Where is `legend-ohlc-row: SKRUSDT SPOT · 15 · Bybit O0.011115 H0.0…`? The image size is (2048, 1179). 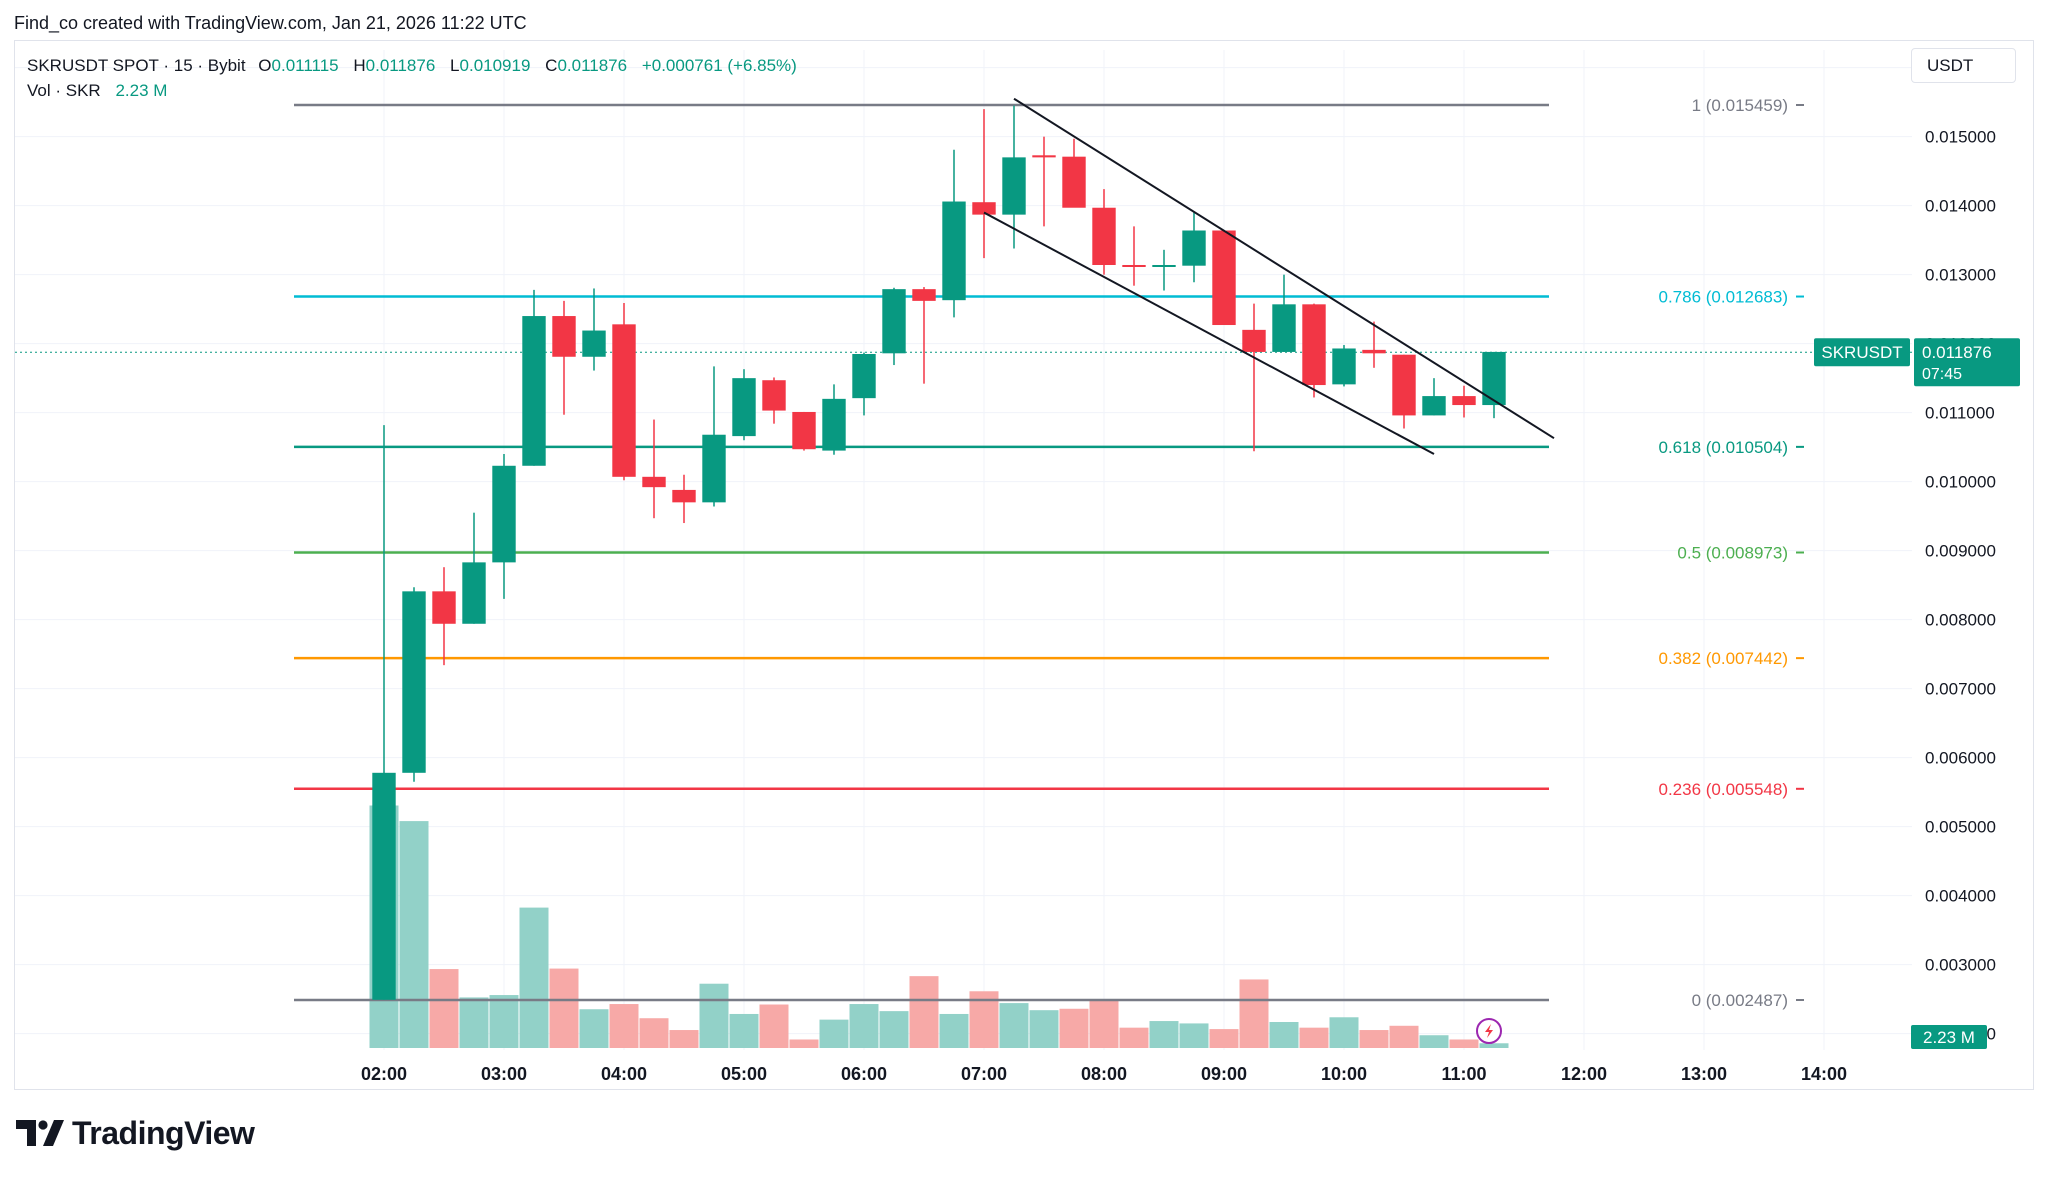
legend-ohlc-row: SKRUSDT SPOT · 15 · Bybit O0.011115 H0.0… is located at coordinates (412, 65).